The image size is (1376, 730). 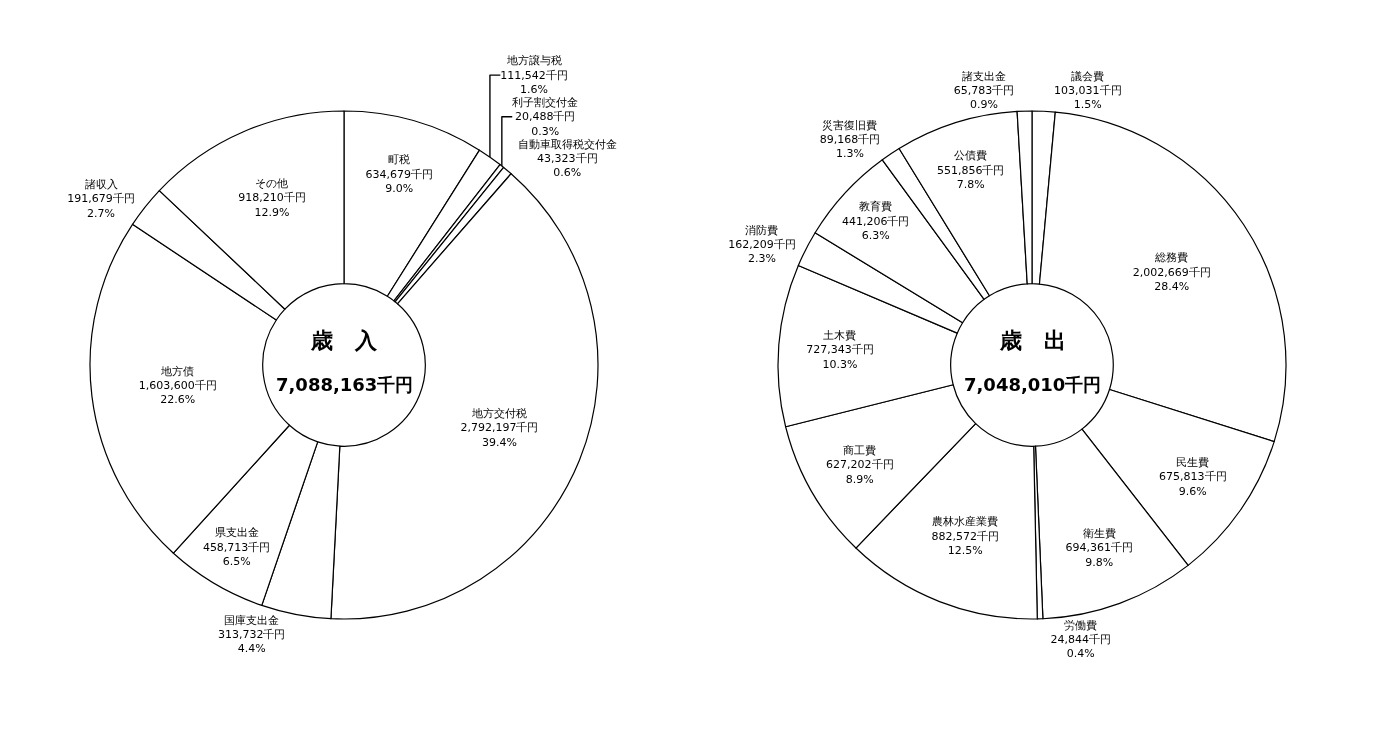 I want to click on slice-label: 総務費, so click(x=1171, y=258).